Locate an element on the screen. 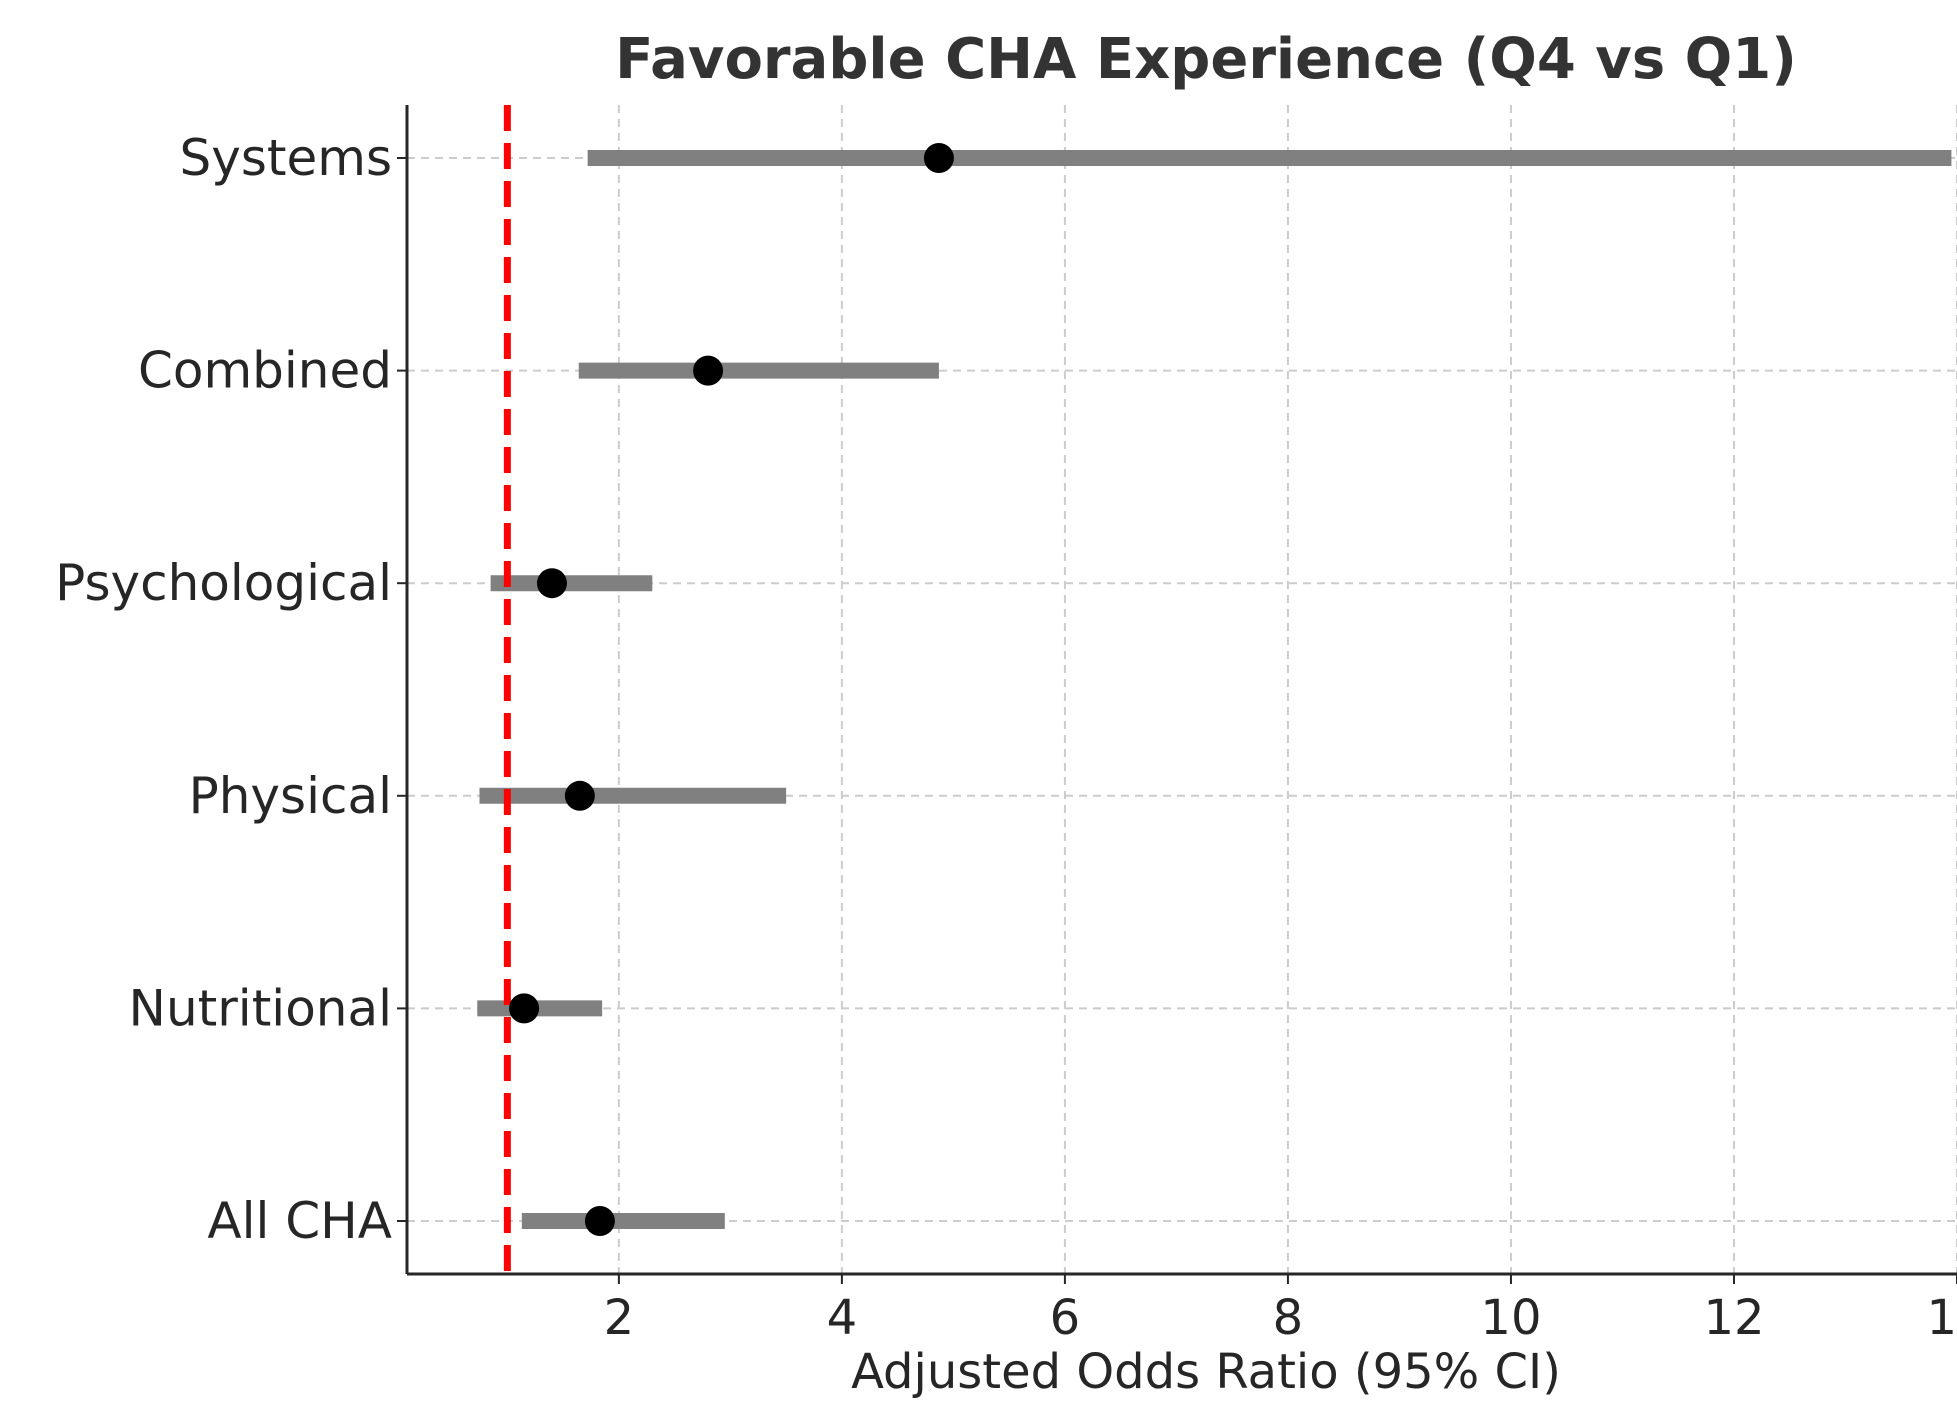 Image resolution: width=1957 pixels, height=1405 pixels. x-axis-label: Adjusted Odds Ratio (95% CI) is located at coordinates (1206, 1372).